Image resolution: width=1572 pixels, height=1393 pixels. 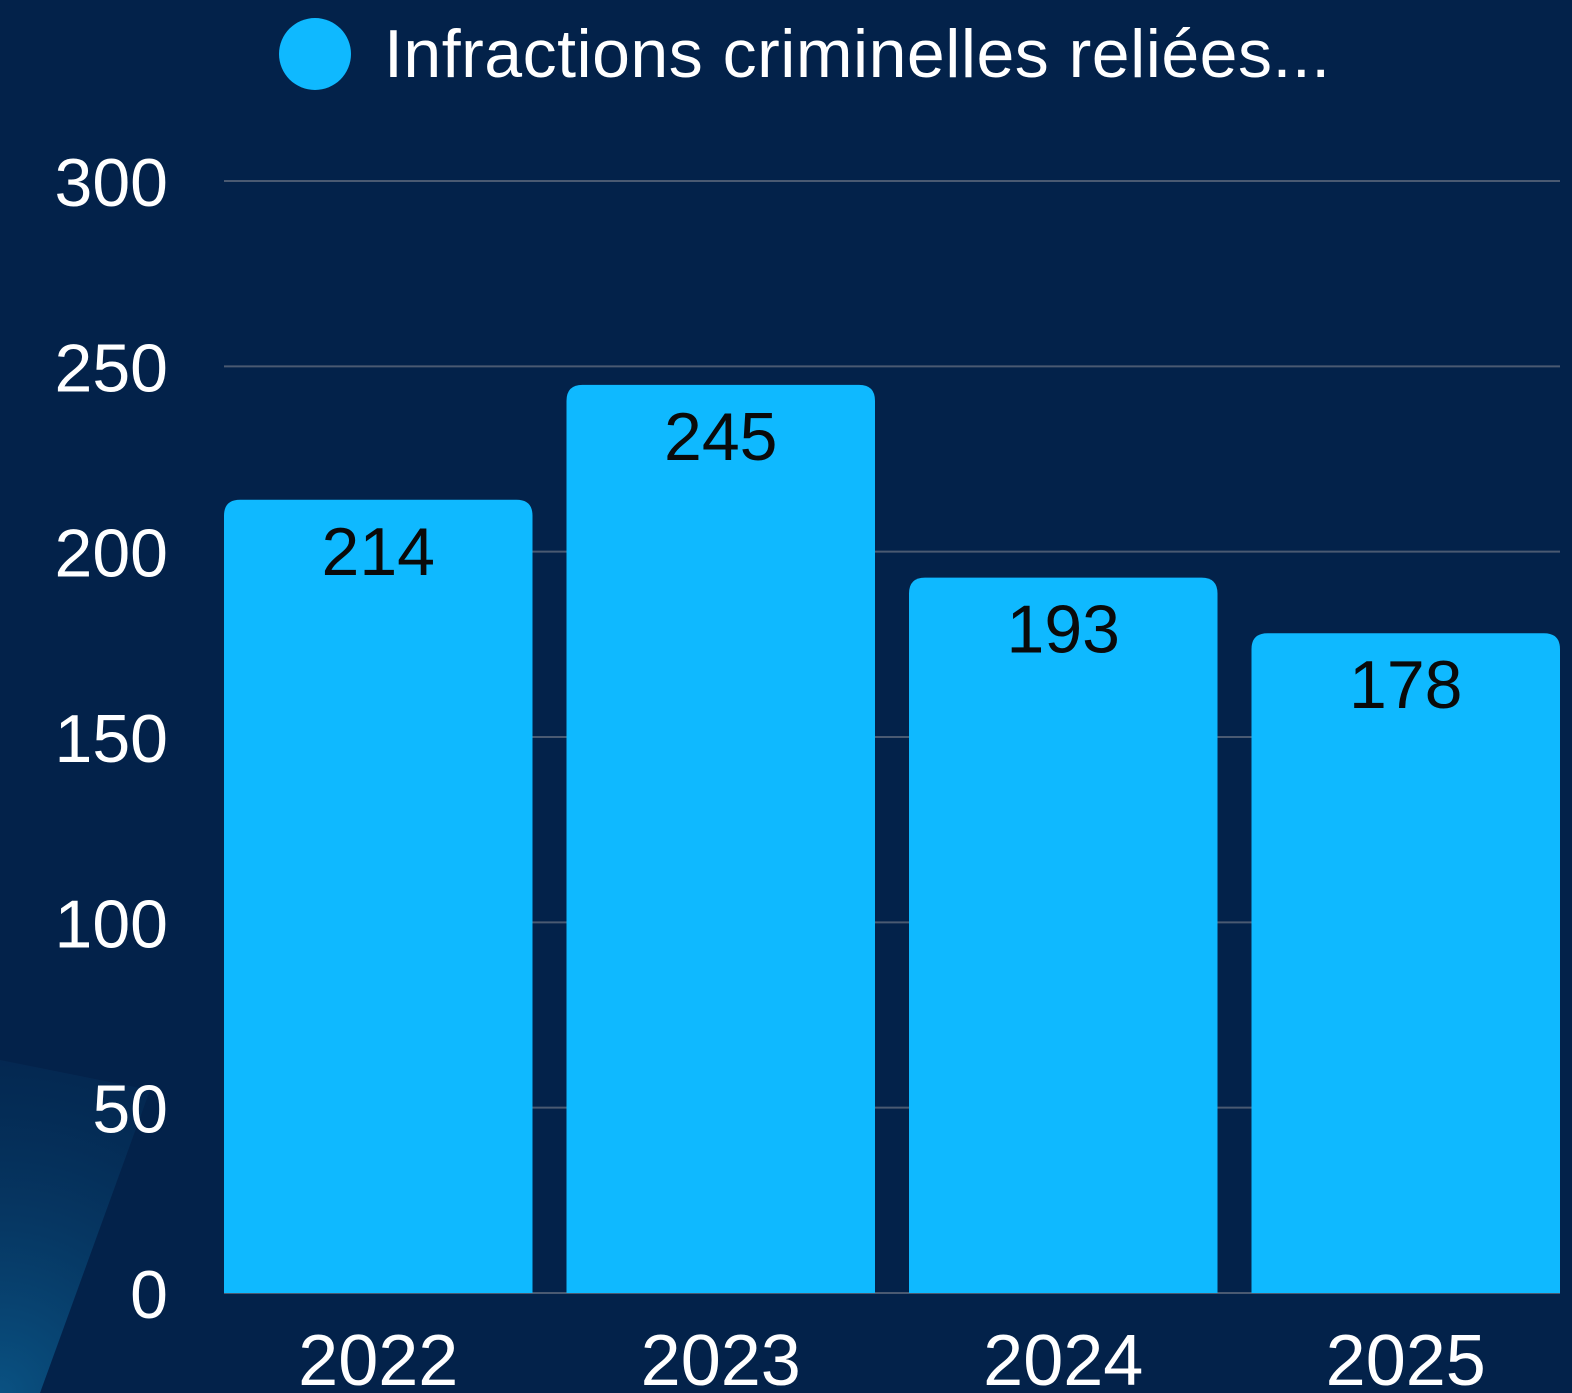 I want to click on bar-2023, so click(x=720, y=838).